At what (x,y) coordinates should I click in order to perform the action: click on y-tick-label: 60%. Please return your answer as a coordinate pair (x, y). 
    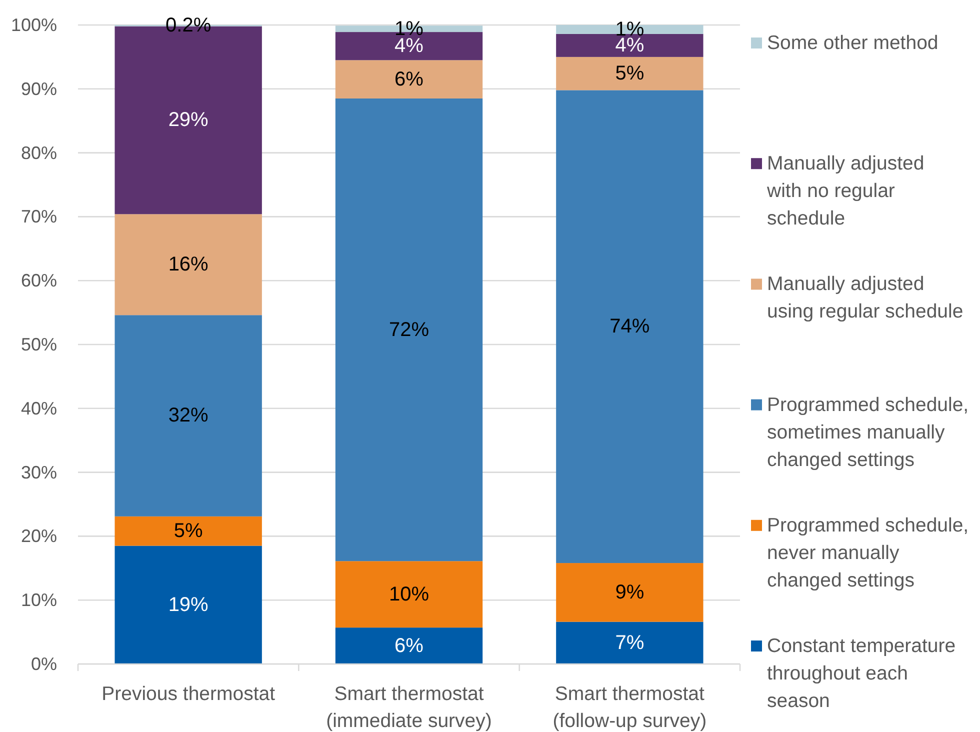
    Looking at the image, I should click on (38, 280).